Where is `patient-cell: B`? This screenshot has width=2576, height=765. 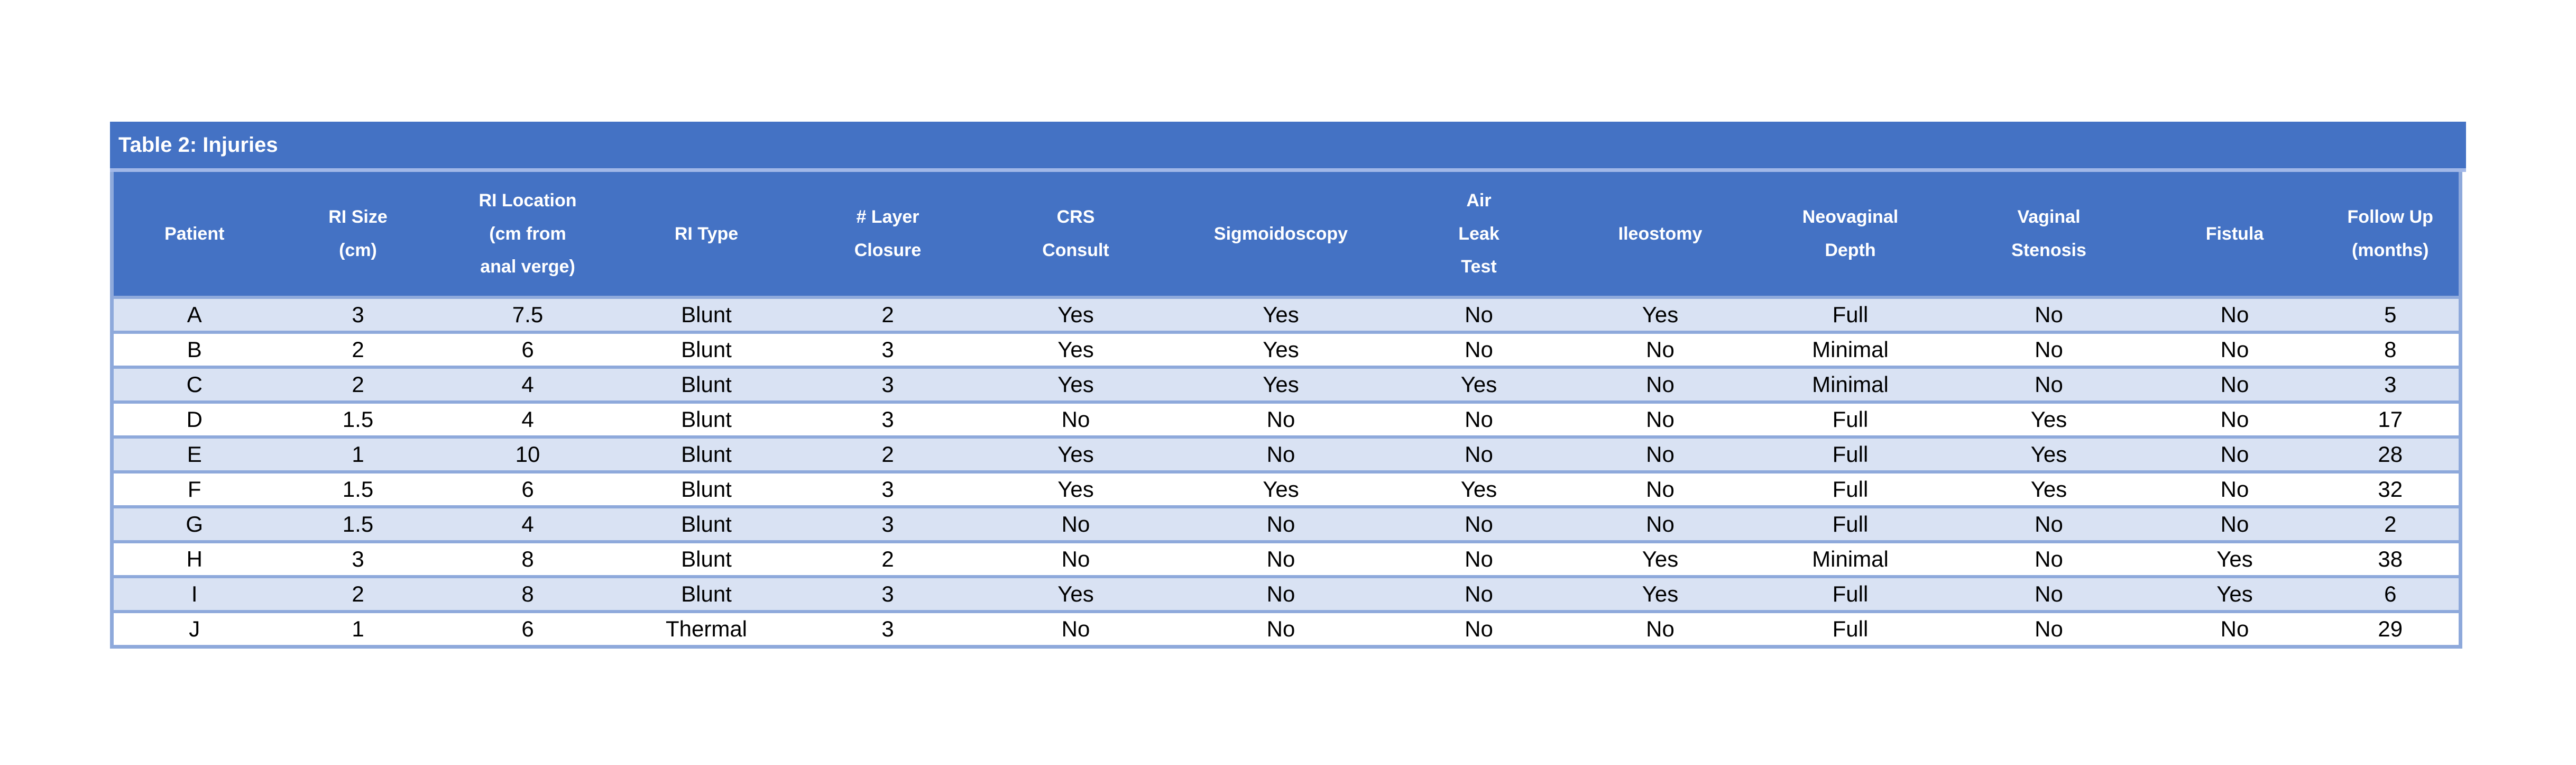
patient-cell: B is located at coordinates (193, 349).